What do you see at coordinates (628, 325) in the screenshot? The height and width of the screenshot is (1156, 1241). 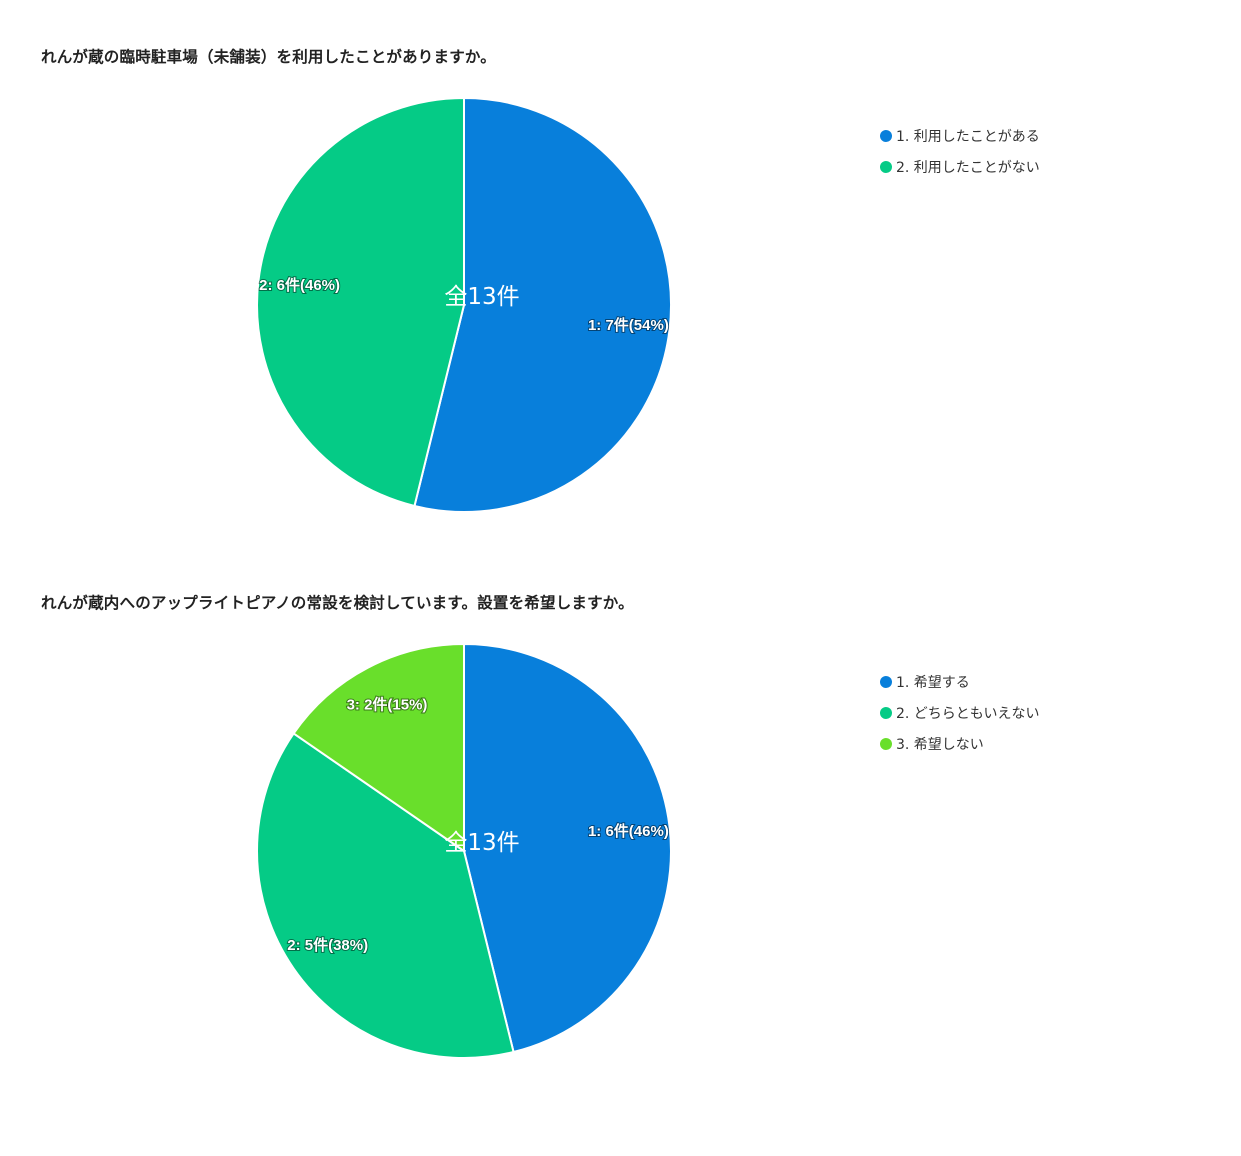 I see `slice-data-label: 1: 7件(54%)` at bounding box center [628, 325].